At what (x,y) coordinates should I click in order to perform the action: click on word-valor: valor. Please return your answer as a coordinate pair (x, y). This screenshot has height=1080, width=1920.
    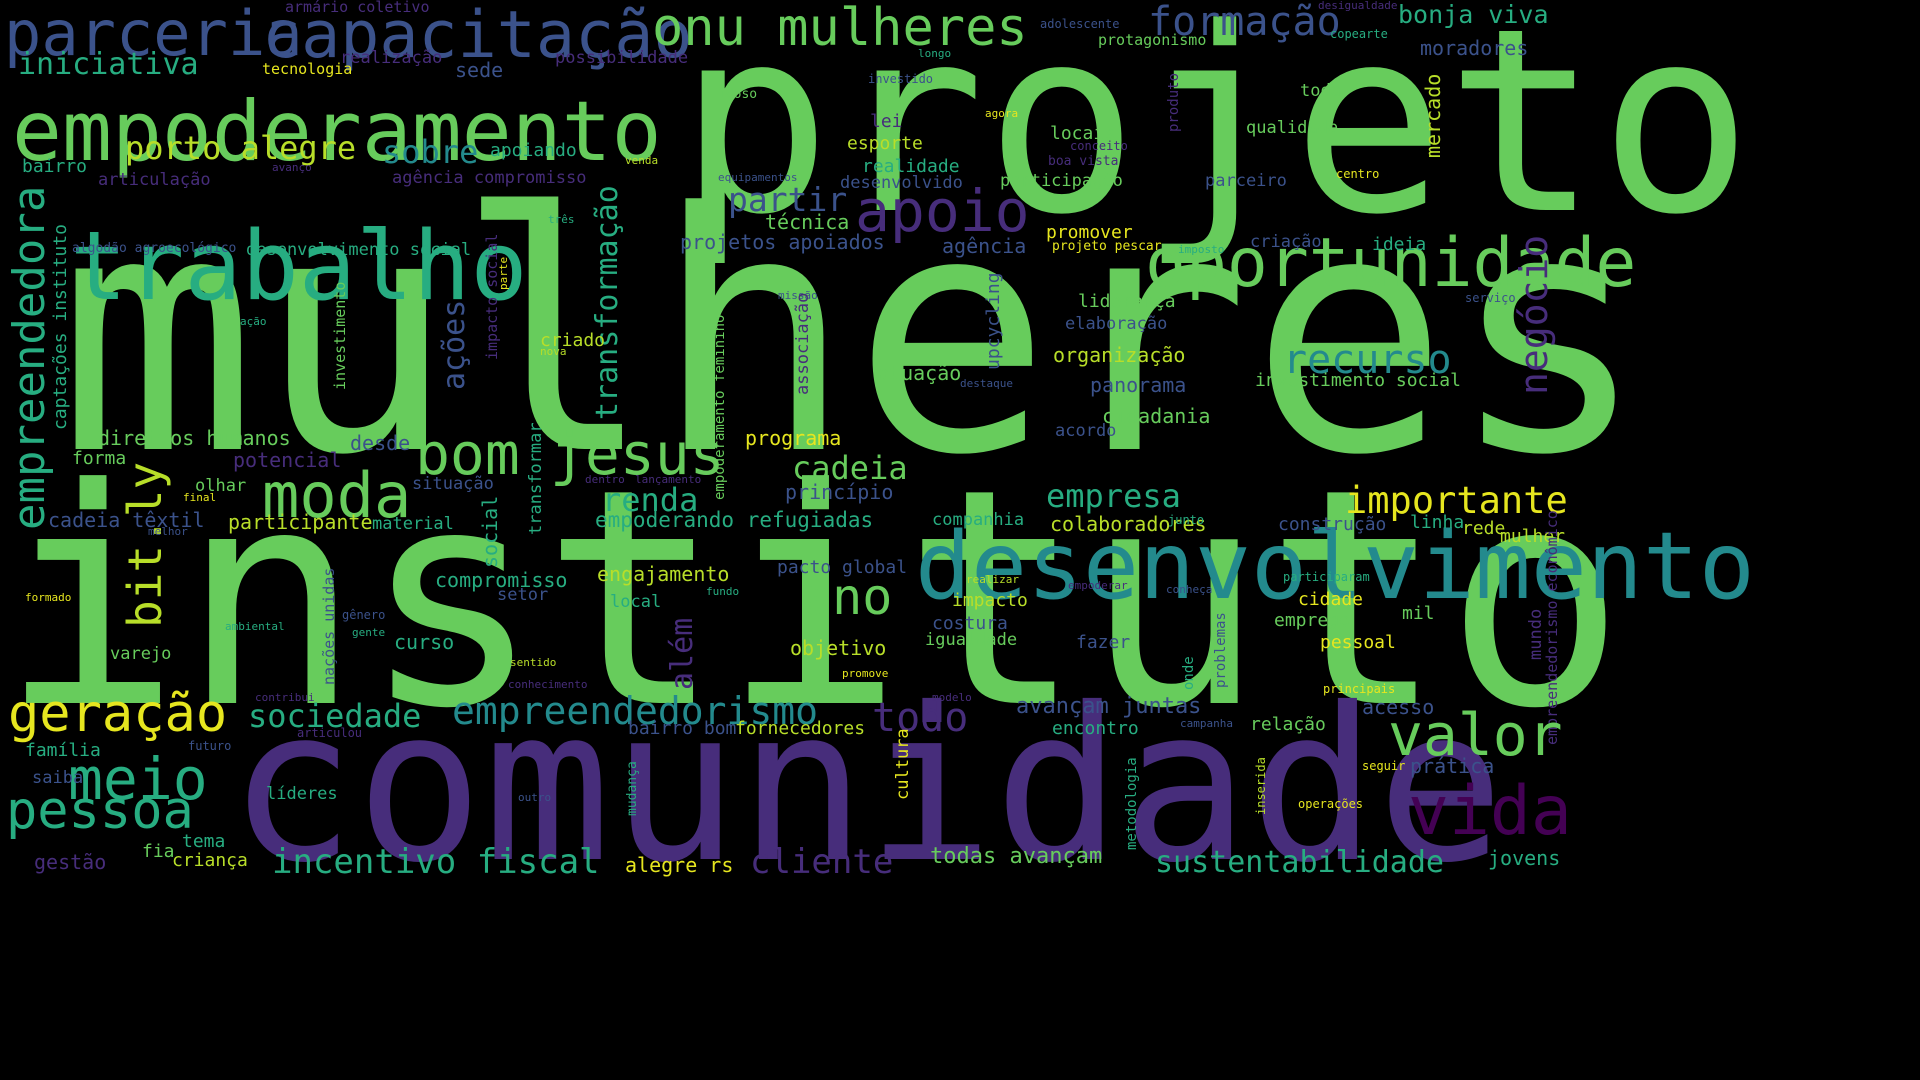
    Looking at the image, I should click on (1475, 735).